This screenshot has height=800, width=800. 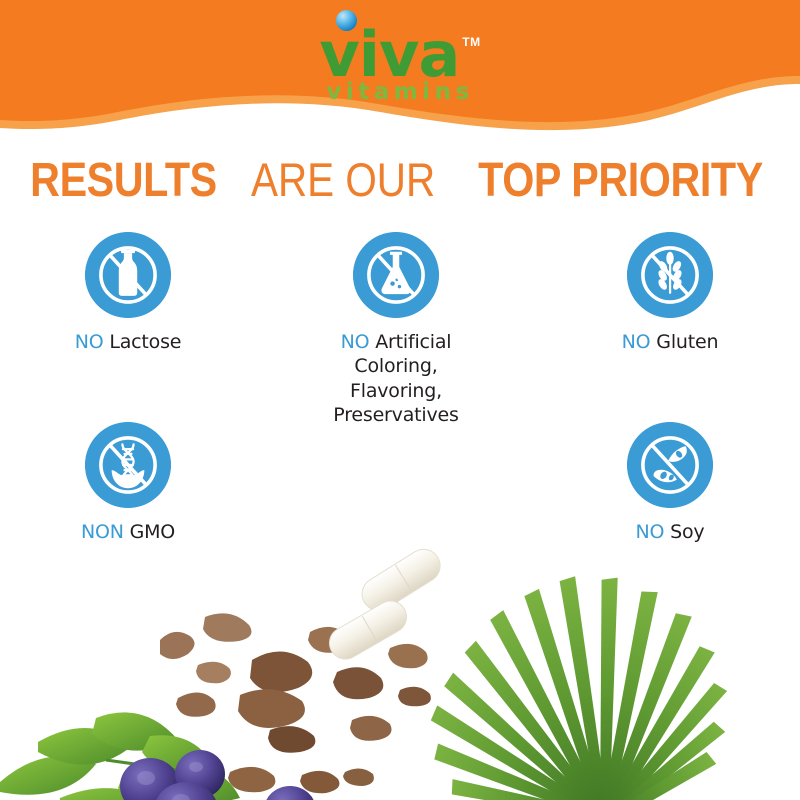 What do you see at coordinates (620, 180) in the screenshot?
I see `headline-part-top-priority: TOP PRIORITY` at bounding box center [620, 180].